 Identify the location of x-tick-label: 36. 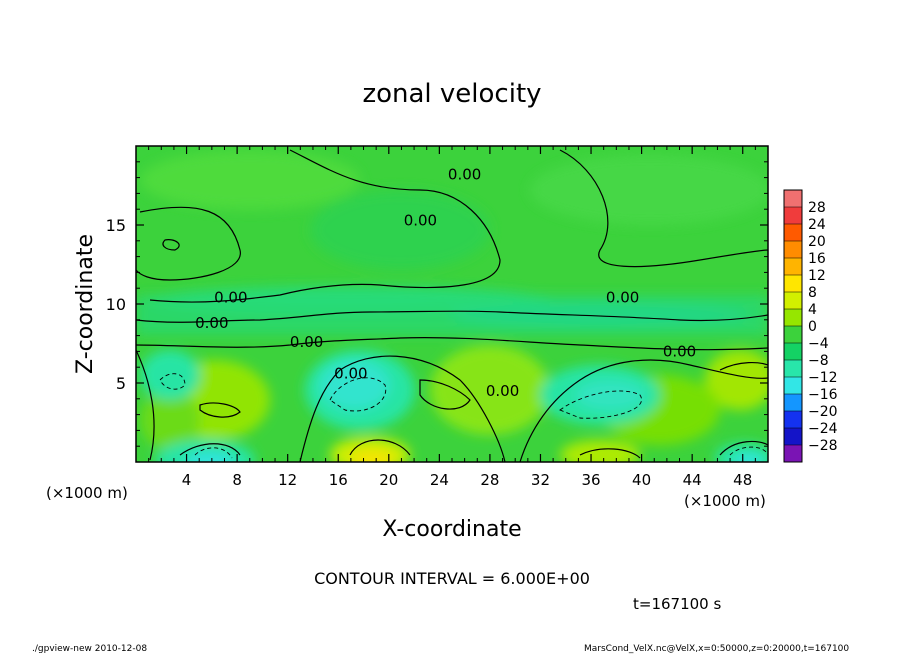
(590, 480).